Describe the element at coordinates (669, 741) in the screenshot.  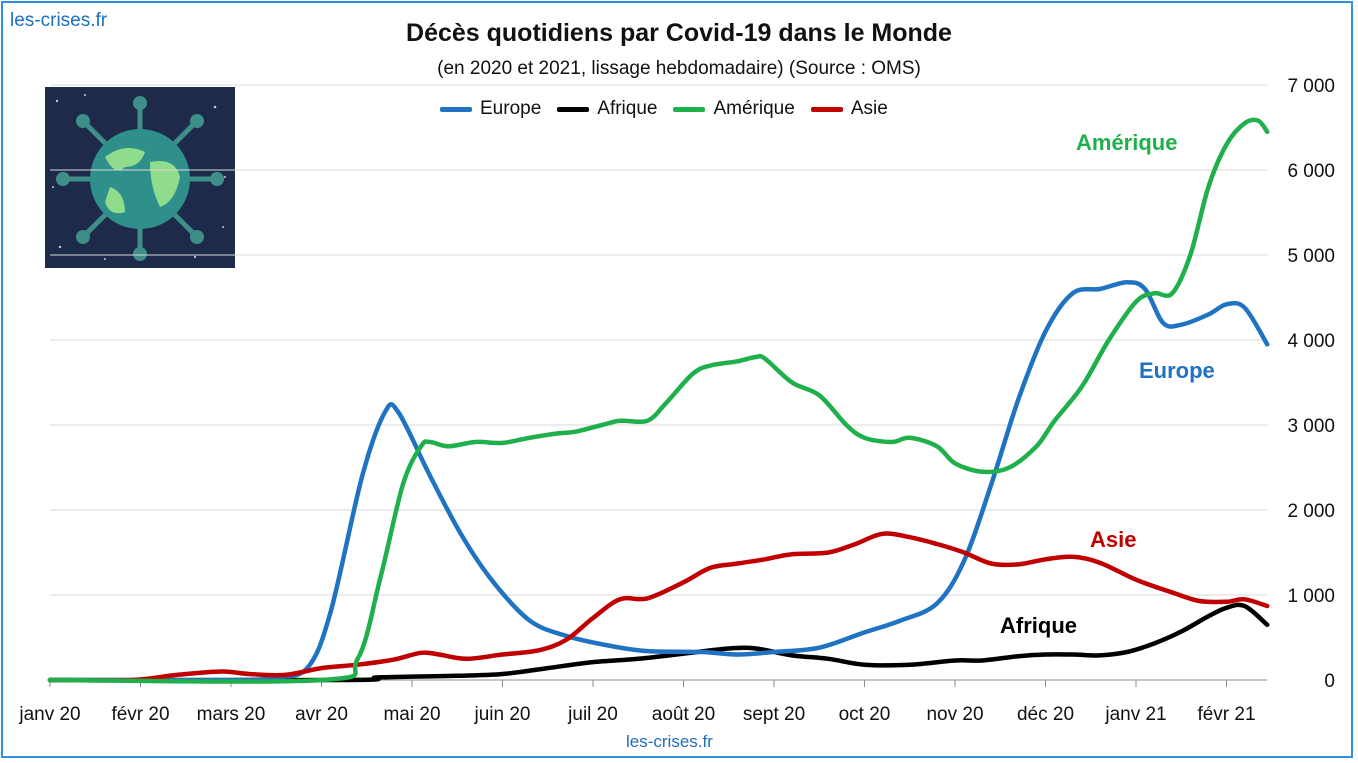
I see `watermark-bottom: les-crises.fr` at that location.